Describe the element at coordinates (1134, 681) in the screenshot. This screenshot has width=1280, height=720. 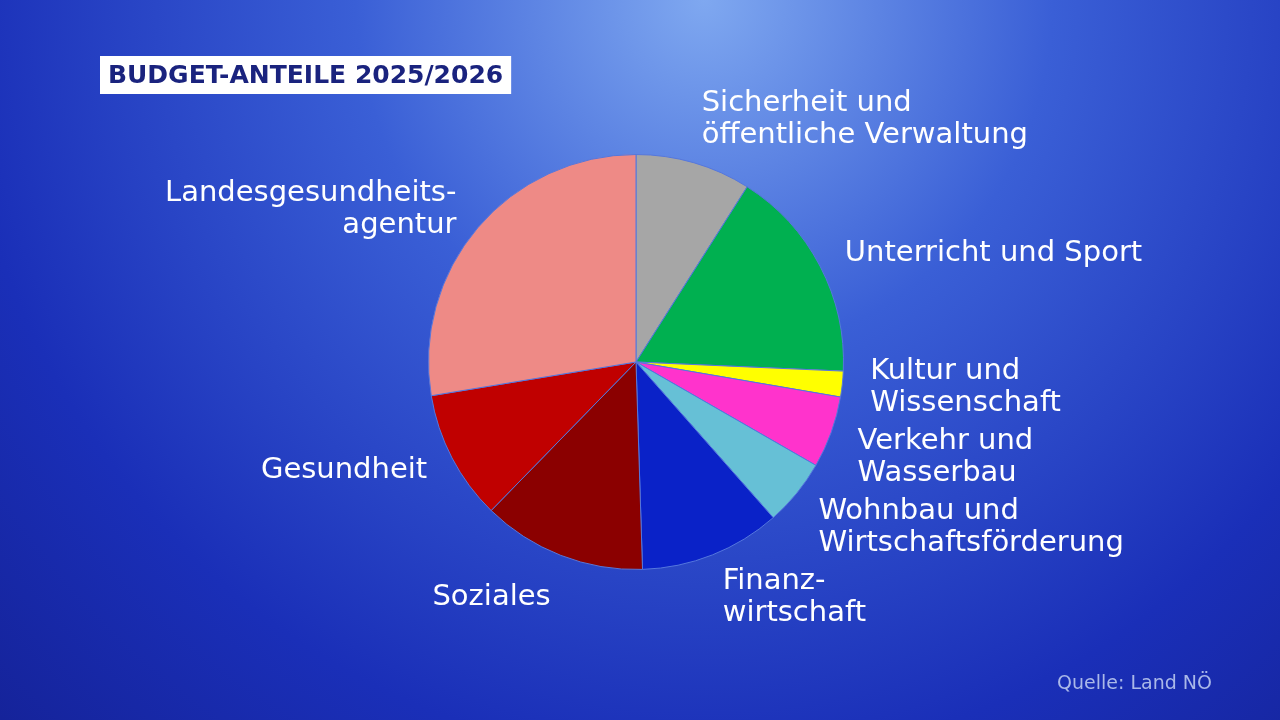
I see `source-note: Quelle: Land NÖ` at that location.